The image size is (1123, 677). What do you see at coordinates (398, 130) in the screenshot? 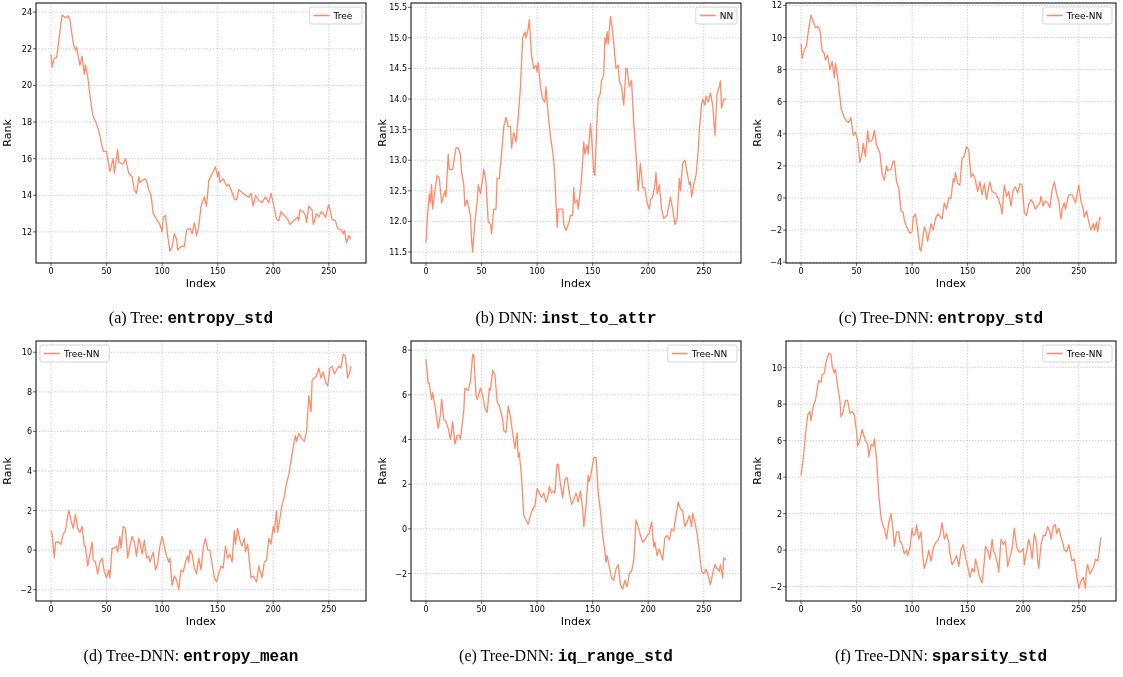
I see `y-tick-label: 13.5` at bounding box center [398, 130].